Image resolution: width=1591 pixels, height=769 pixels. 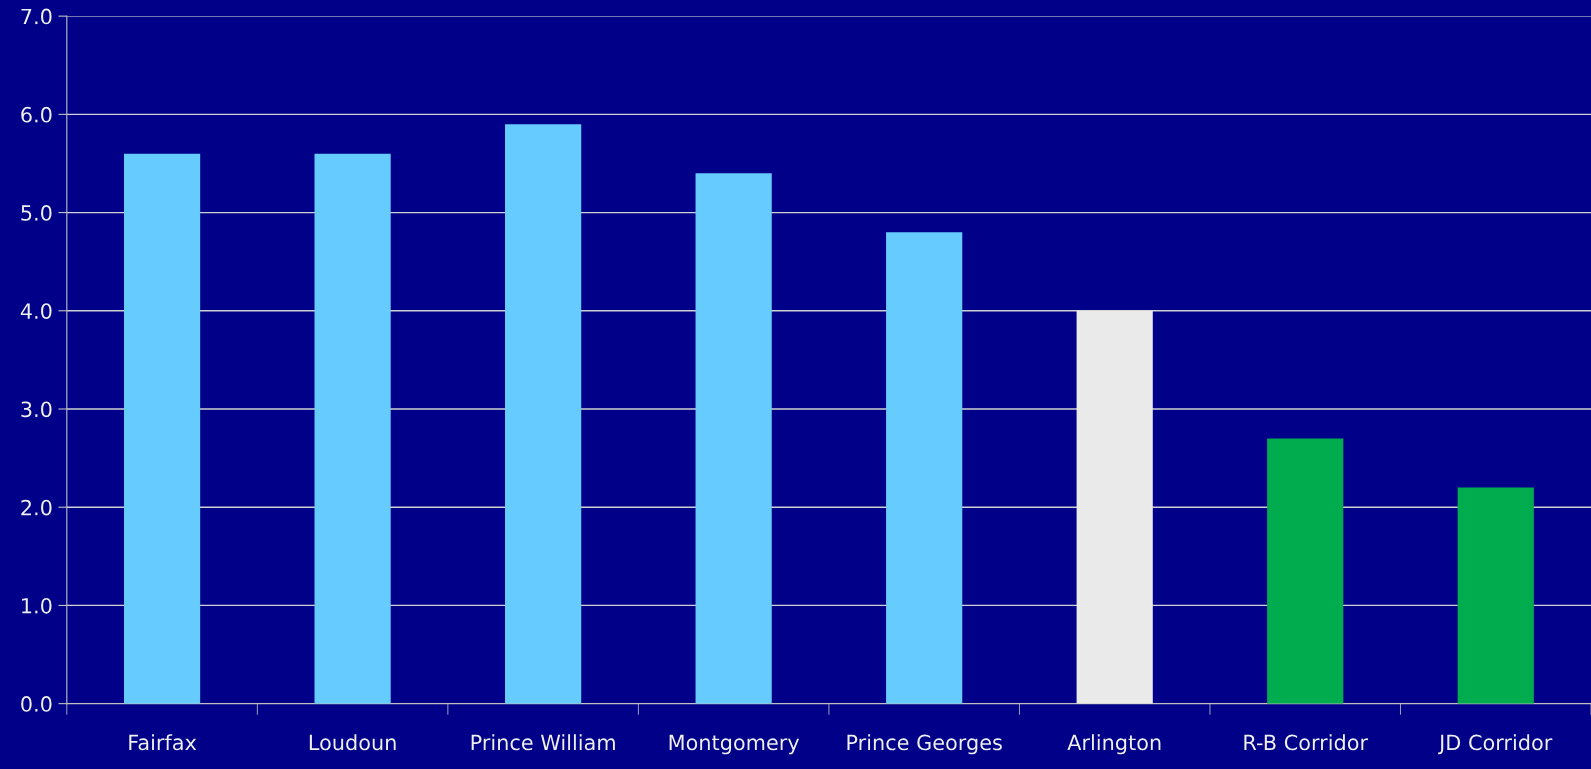 I want to click on y-tick-label: 5.0, so click(x=36, y=213).